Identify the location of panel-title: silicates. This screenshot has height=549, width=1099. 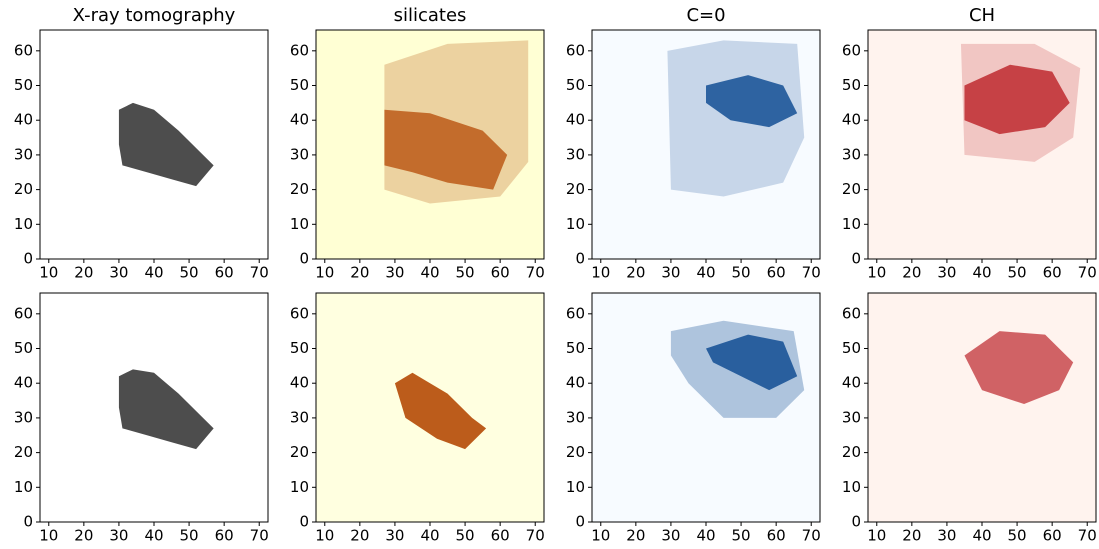
(430, 15).